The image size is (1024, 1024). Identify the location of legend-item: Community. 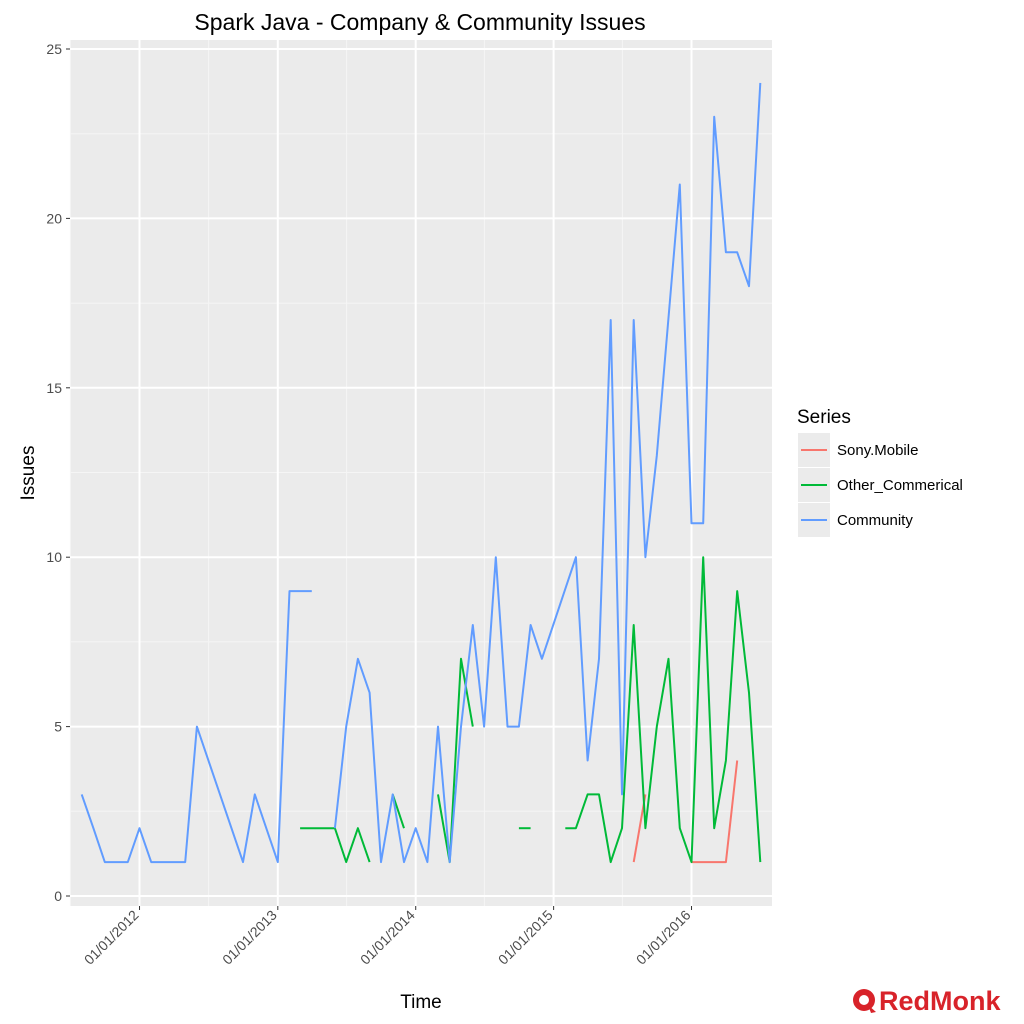
(855, 520).